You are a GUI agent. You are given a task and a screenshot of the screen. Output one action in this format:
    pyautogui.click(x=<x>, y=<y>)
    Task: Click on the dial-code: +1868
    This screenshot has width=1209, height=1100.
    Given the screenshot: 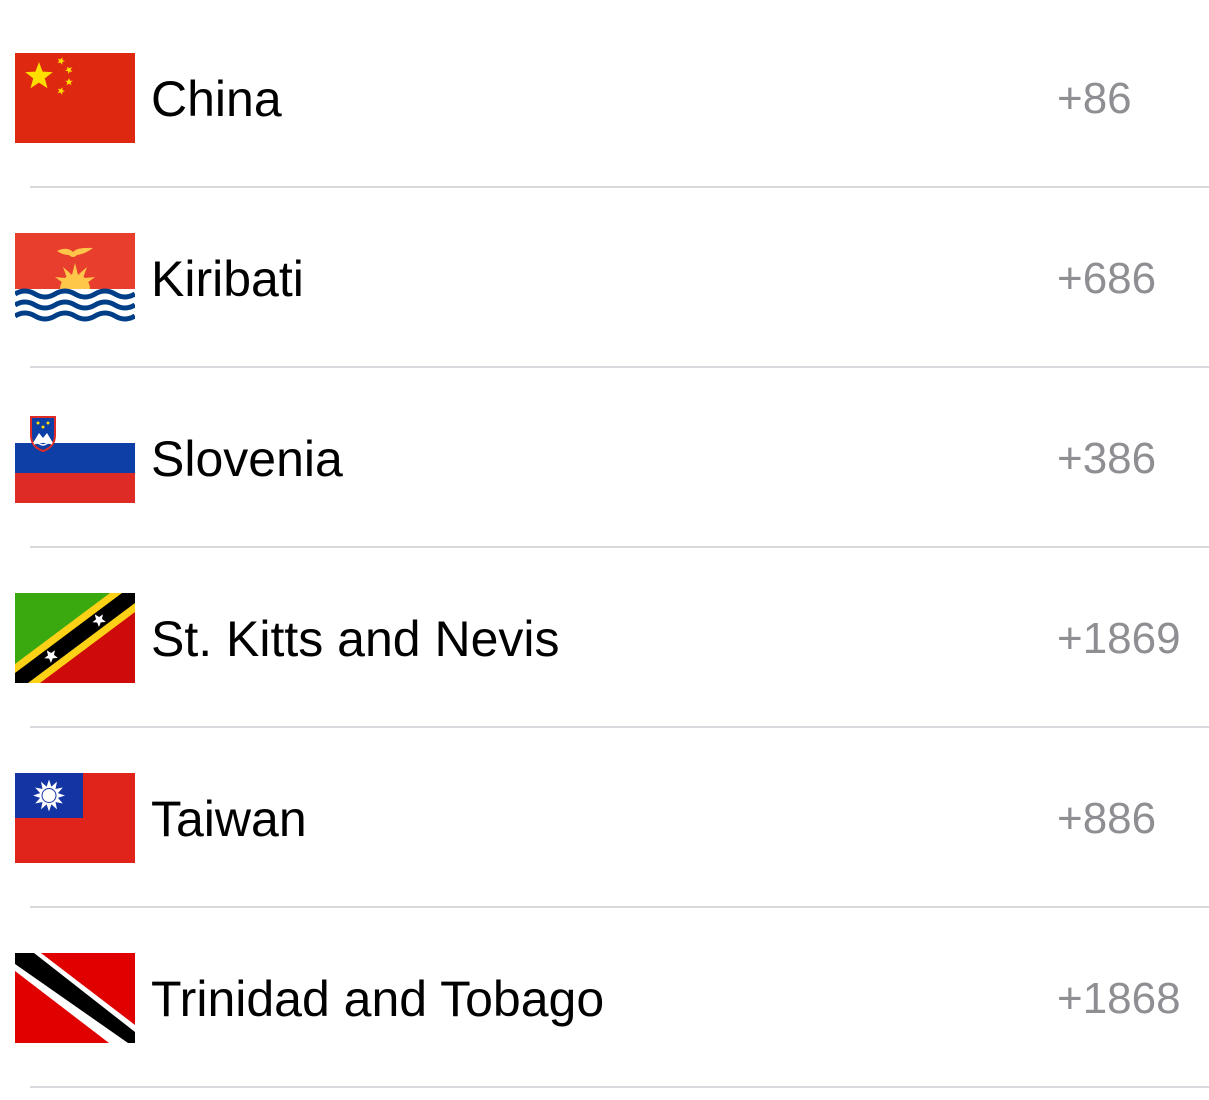 What is the action you would take?
    pyautogui.click(x=1119, y=998)
    